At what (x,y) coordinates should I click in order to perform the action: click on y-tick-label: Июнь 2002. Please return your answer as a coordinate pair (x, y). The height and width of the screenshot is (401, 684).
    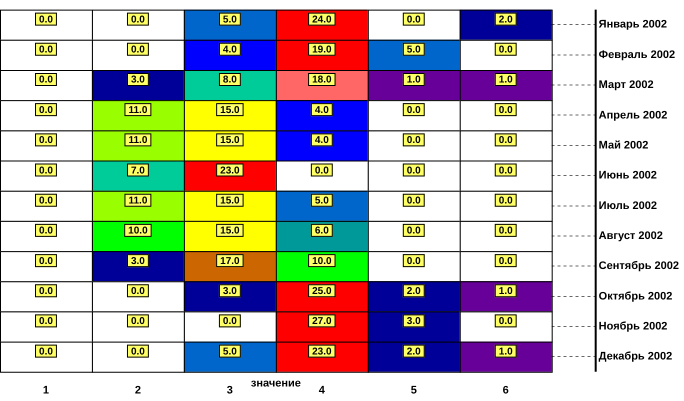
    Looking at the image, I should click on (627, 176).